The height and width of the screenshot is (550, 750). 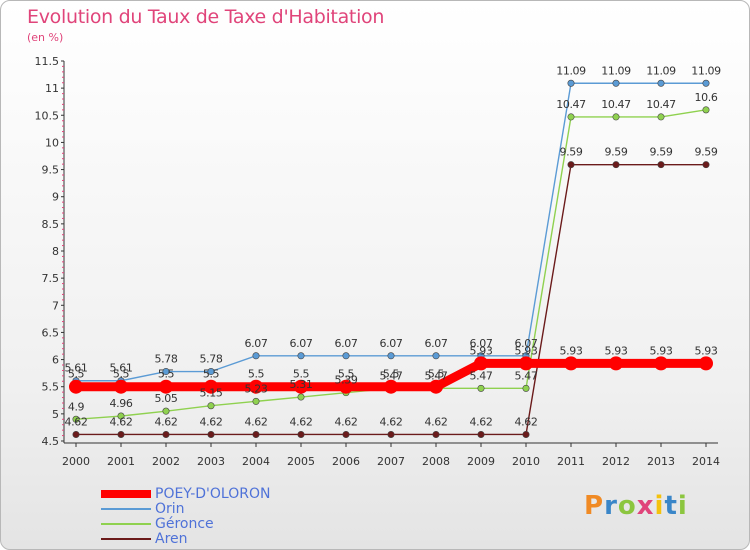 What do you see at coordinates (706, 461) in the screenshot?
I see `x-tick-label: 2014` at bounding box center [706, 461].